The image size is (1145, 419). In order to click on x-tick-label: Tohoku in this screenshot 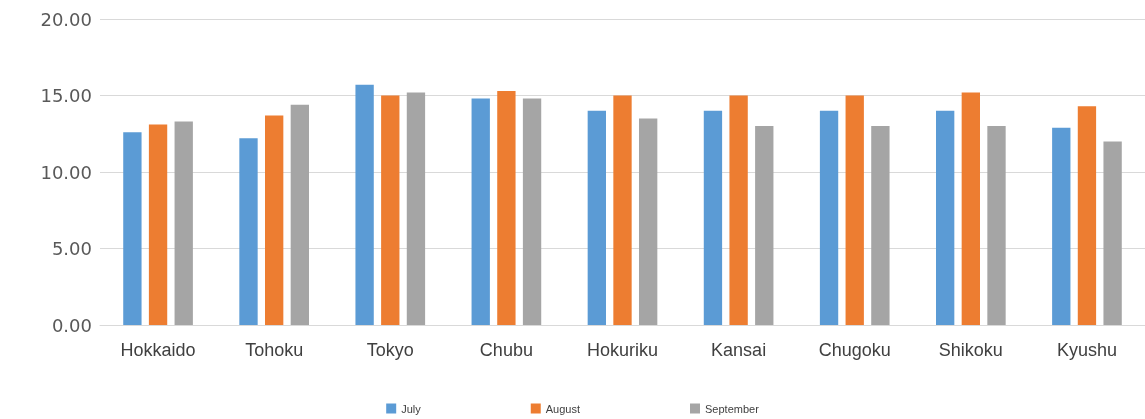, I will do `click(274, 350)`.